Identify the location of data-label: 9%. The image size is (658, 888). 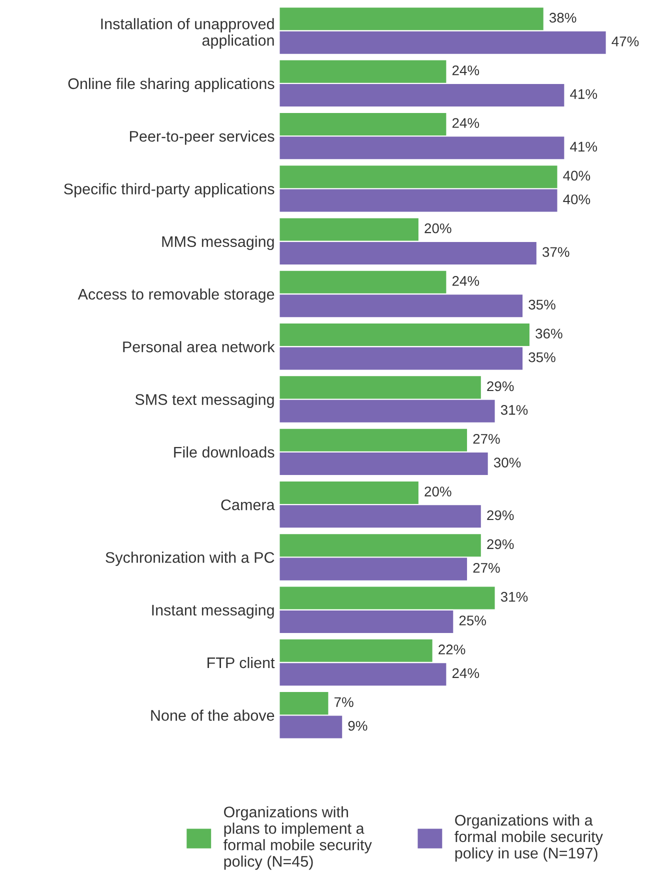
(358, 725).